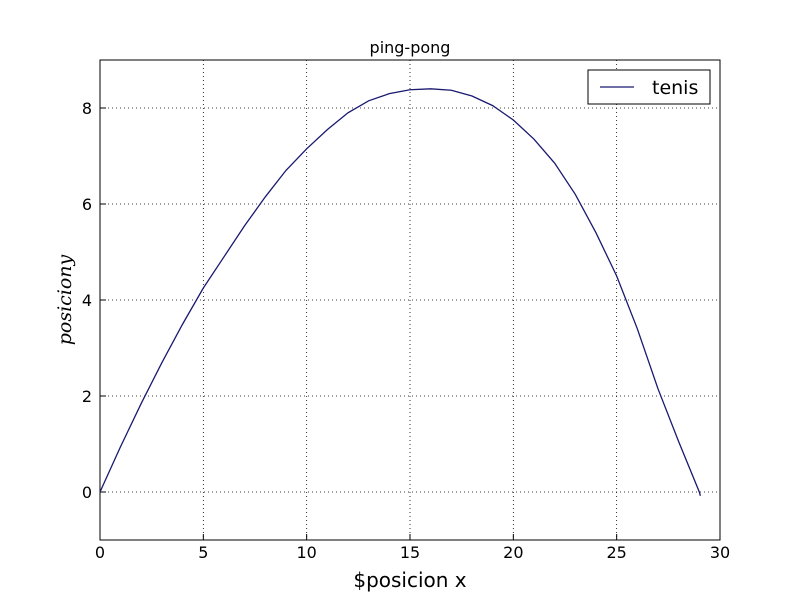  Describe the element at coordinates (87, 108) in the screenshot. I see `y-tick-label: 8` at that location.